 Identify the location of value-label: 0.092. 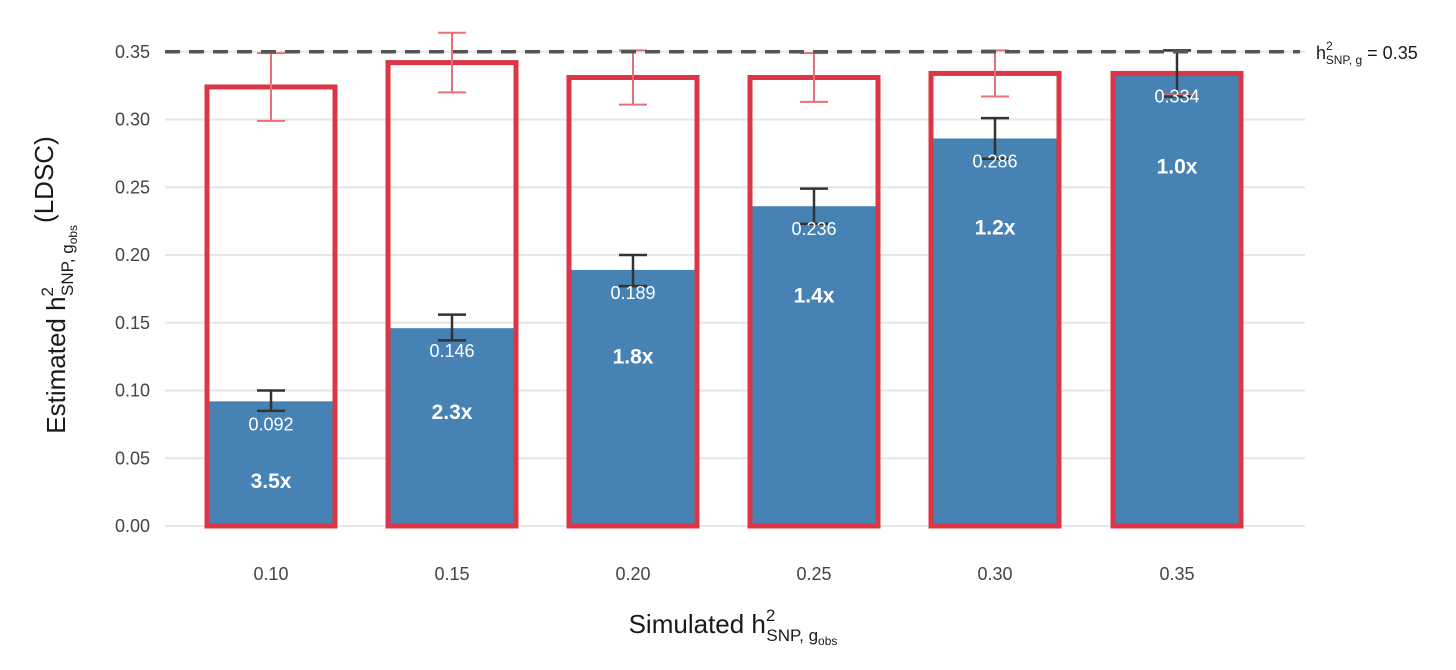
(270, 424).